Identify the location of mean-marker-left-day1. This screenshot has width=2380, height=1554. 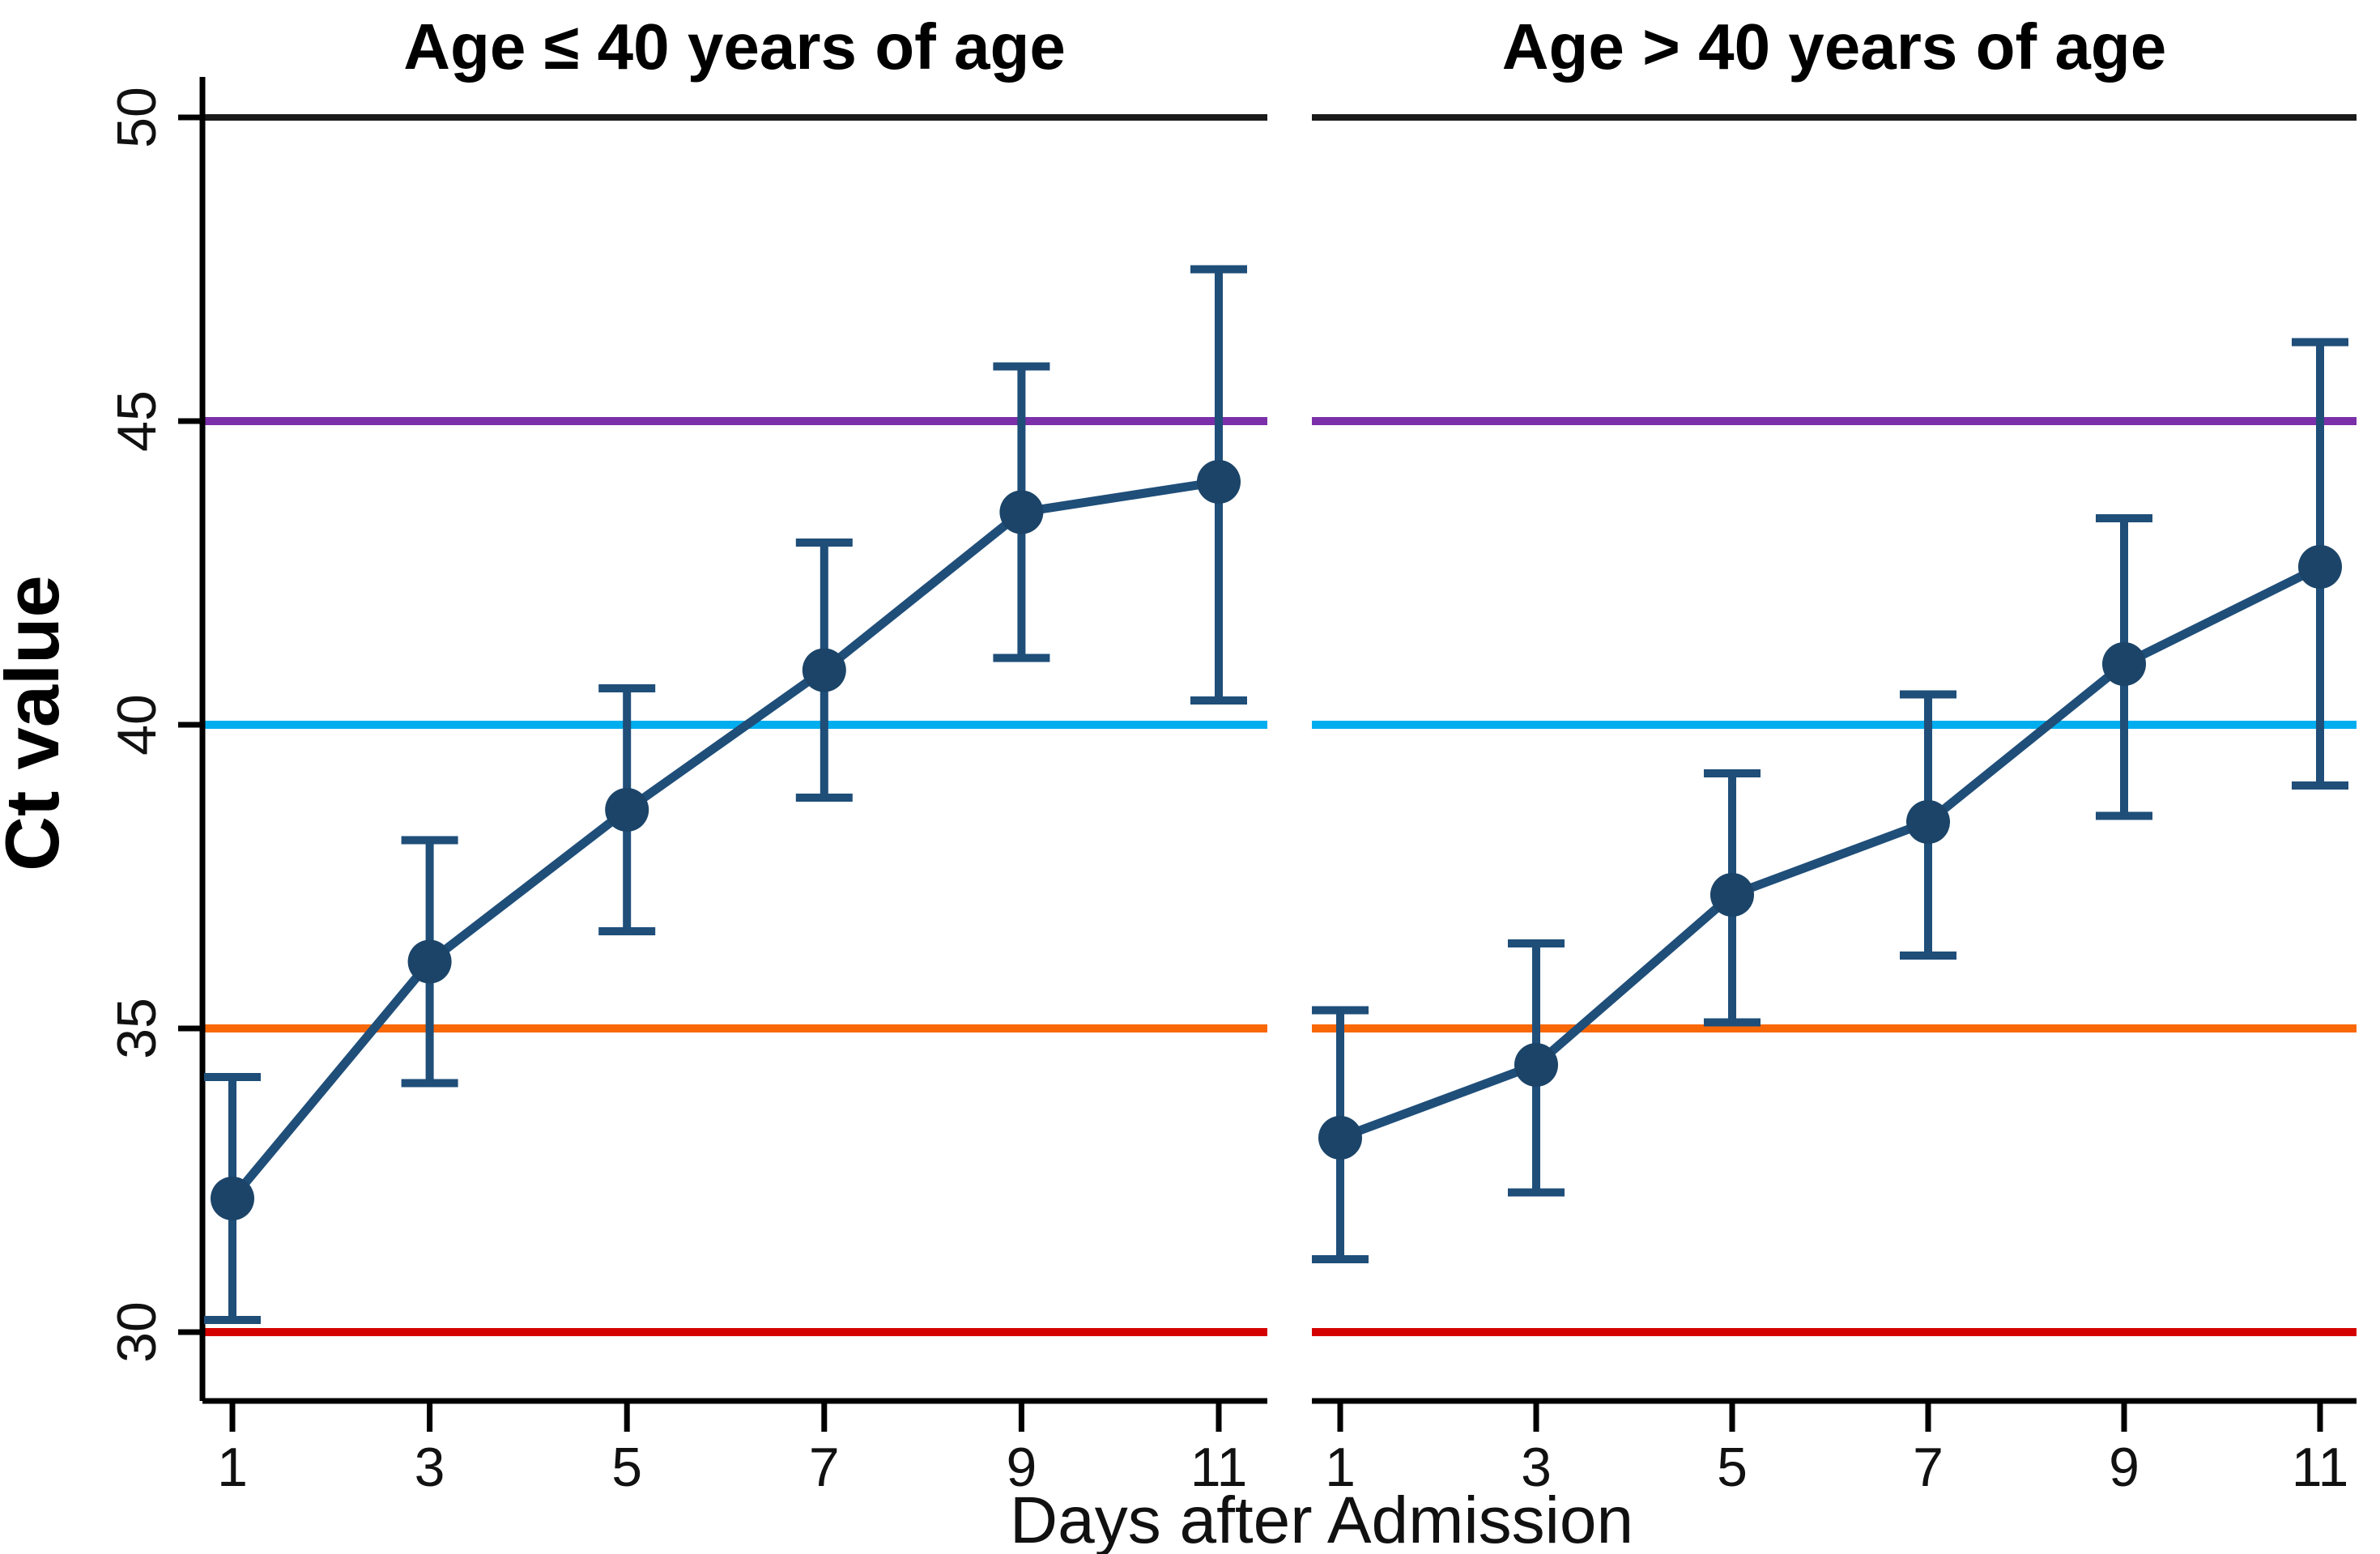
(233, 1198).